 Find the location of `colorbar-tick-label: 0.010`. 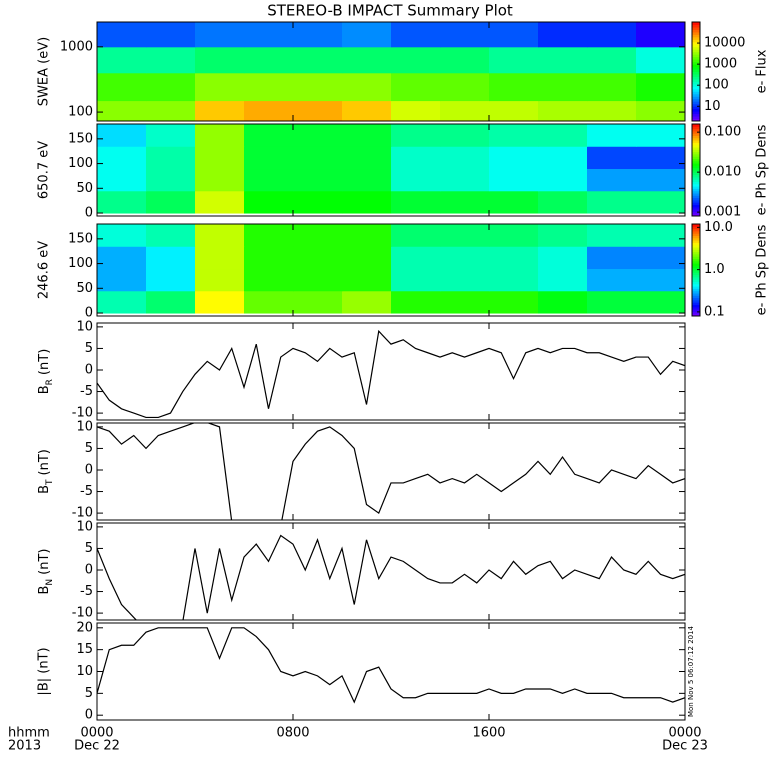

colorbar-tick-label: 0.010 is located at coordinates (722, 172).